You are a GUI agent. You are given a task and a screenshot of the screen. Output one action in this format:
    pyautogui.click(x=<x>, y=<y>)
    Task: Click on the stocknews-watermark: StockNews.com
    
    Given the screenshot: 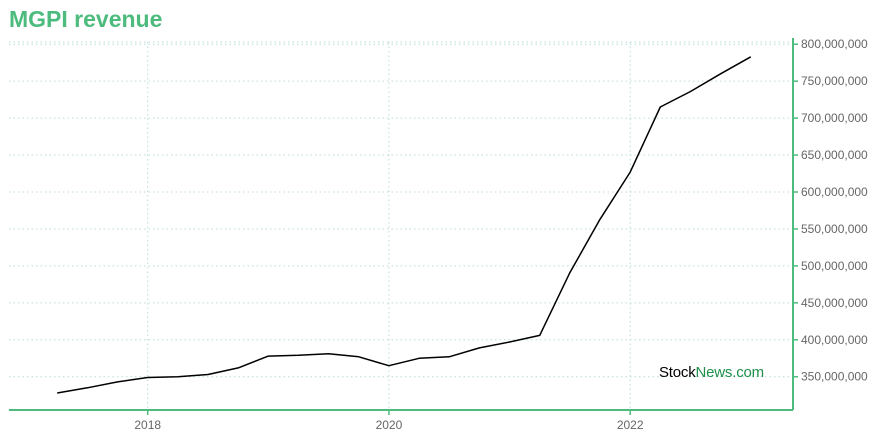 What is the action you would take?
    pyautogui.click(x=711, y=372)
    